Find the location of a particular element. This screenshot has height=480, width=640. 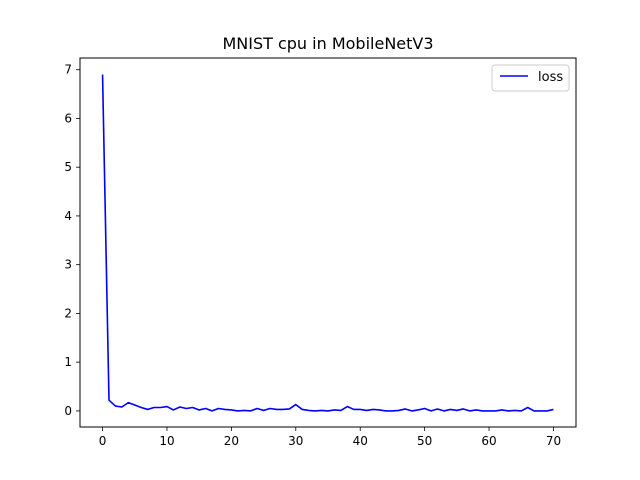

x-tick-label: 20 is located at coordinates (231, 441).